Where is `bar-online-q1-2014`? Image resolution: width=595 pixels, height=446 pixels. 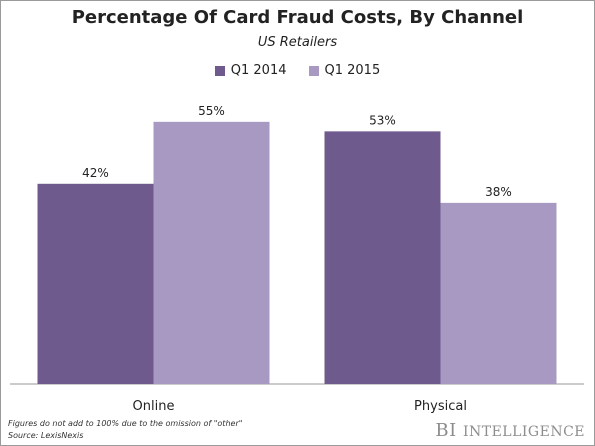
bar-online-q1-2014 is located at coordinates (95, 283).